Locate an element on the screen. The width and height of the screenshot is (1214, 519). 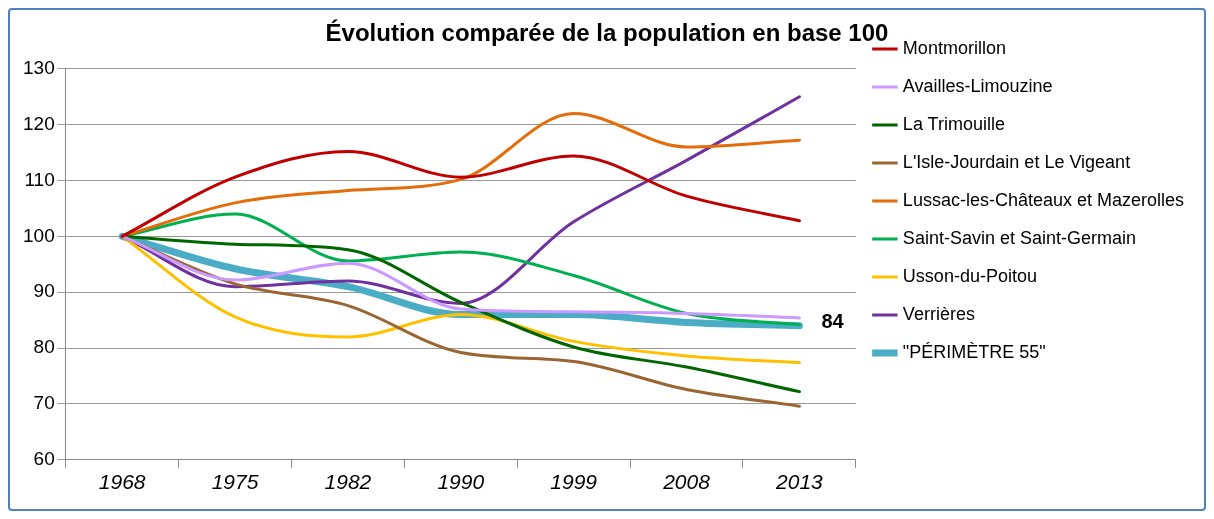
y-tick-label: 60 is located at coordinates (44, 459).